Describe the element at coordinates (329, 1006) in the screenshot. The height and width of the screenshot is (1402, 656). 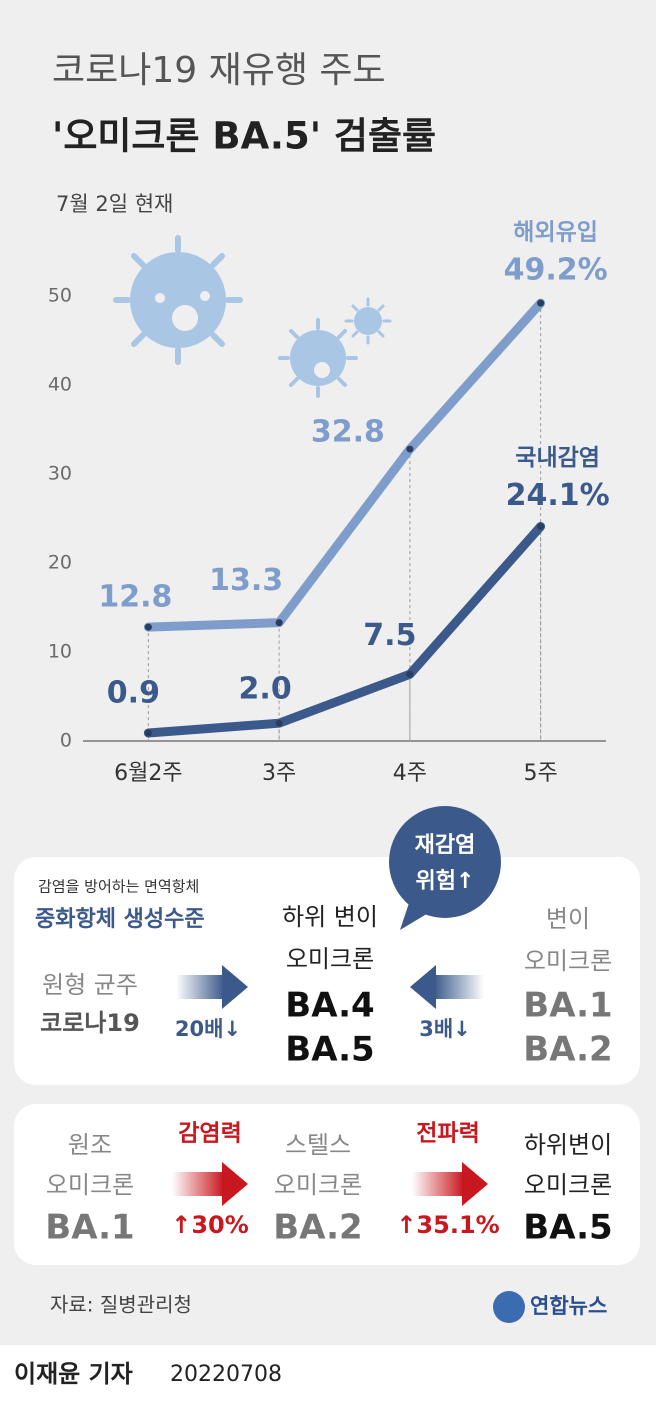
I see `strain-name: BA.4` at that location.